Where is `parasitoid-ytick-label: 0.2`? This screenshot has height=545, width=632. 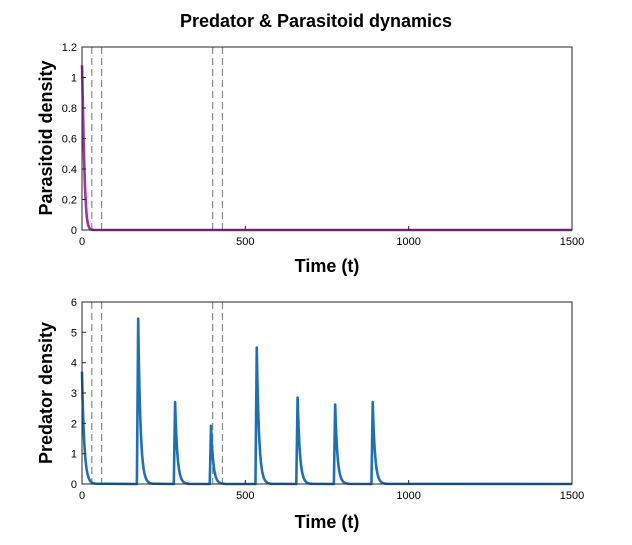
parasitoid-ytick-label: 0.2 is located at coordinates (69, 201).